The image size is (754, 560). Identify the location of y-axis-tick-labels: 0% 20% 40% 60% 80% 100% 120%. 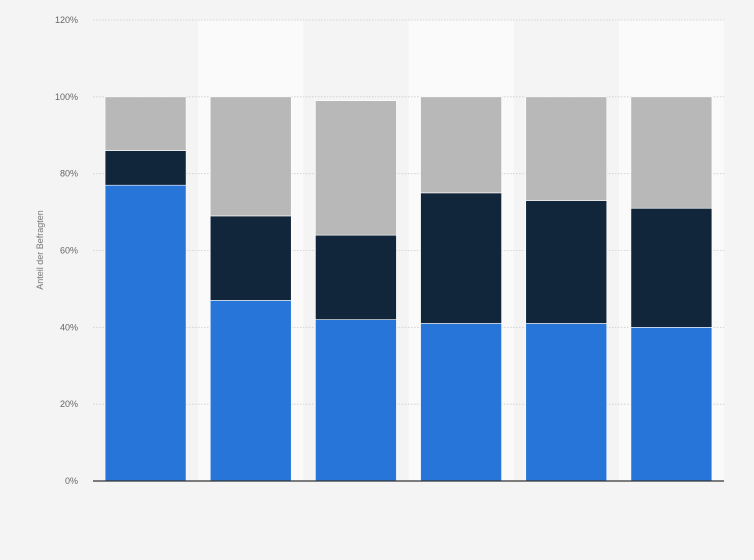
(66, 250).